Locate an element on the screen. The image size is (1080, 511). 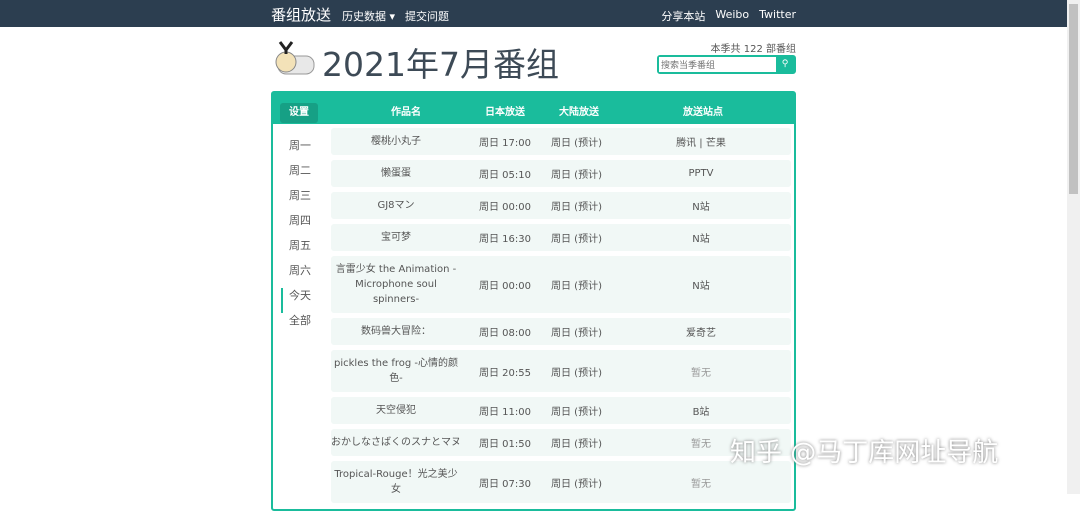
table-row: GJ8マン 周日 00:00 周日 (预计) N站 is located at coordinates (561, 205).